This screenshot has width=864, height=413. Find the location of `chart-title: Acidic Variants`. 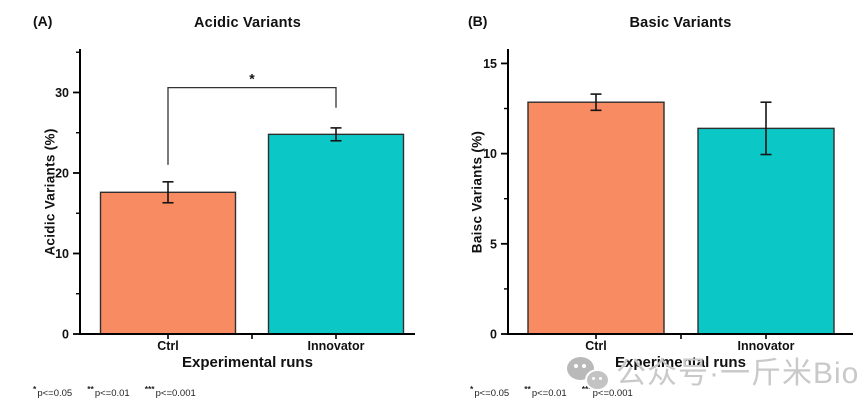

chart-title: Acidic Variants is located at coordinates (247, 23).